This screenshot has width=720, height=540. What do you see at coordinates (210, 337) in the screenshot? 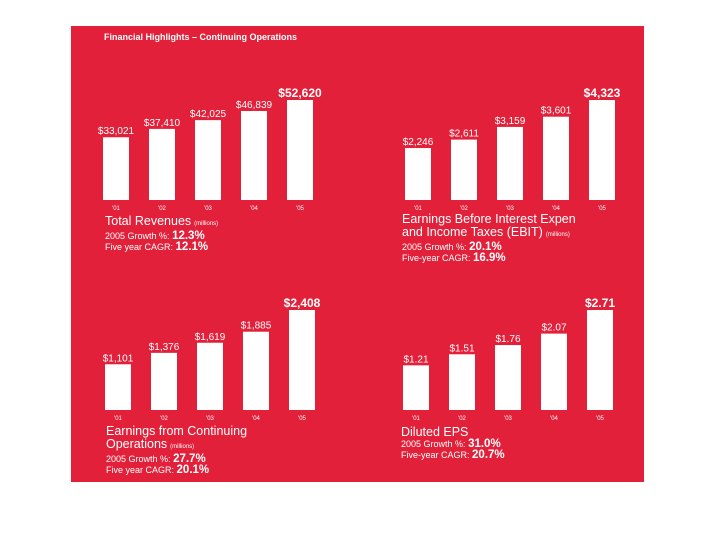
I see `earnings-data-label-2: $1,619` at bounding box center [210, 337].